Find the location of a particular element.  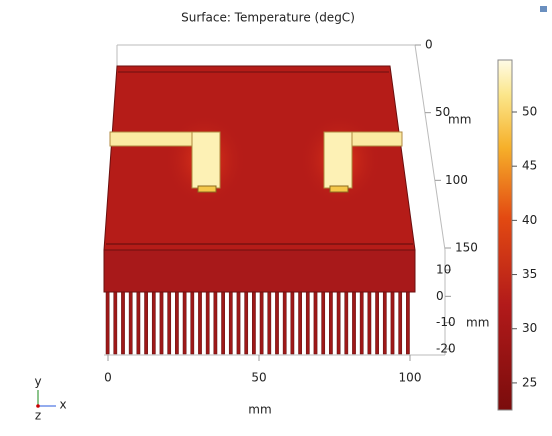

corner-icon is located at coordinates (543, 9).